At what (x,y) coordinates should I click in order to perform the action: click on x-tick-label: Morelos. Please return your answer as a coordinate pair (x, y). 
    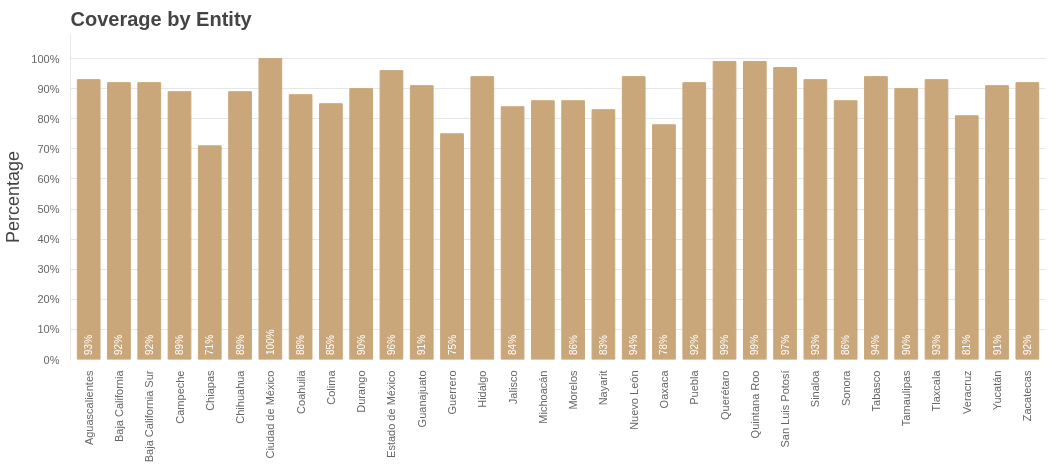
    Looking at the image, I should click on (573, 390).